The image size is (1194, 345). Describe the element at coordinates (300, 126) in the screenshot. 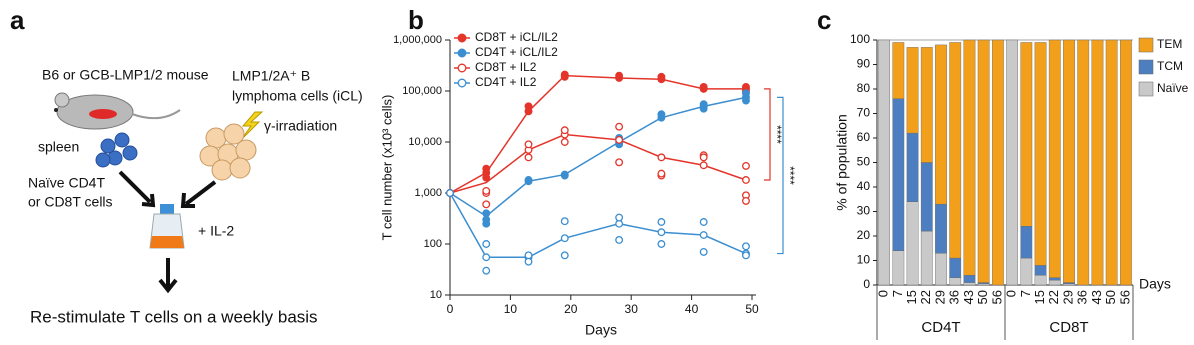

I see `irradiation-label: γ-irradiation` at that location.